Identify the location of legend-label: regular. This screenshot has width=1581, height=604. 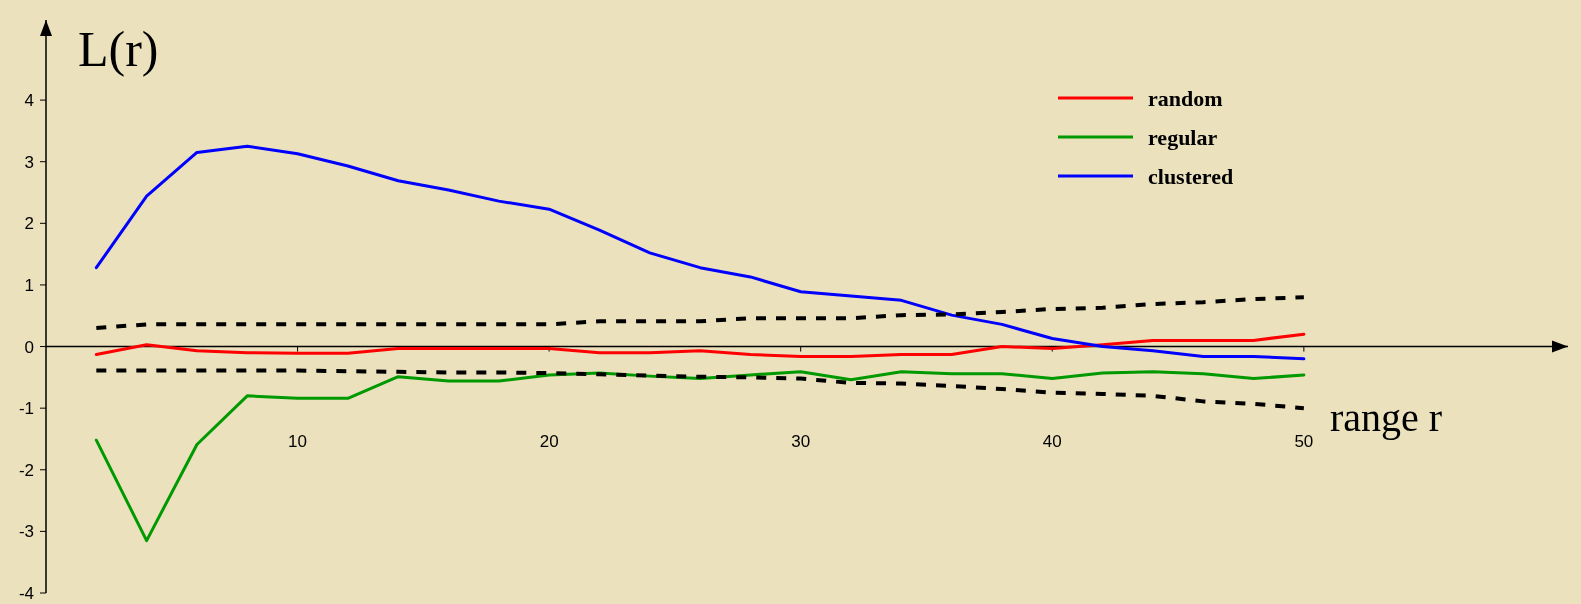
(1183, 137).